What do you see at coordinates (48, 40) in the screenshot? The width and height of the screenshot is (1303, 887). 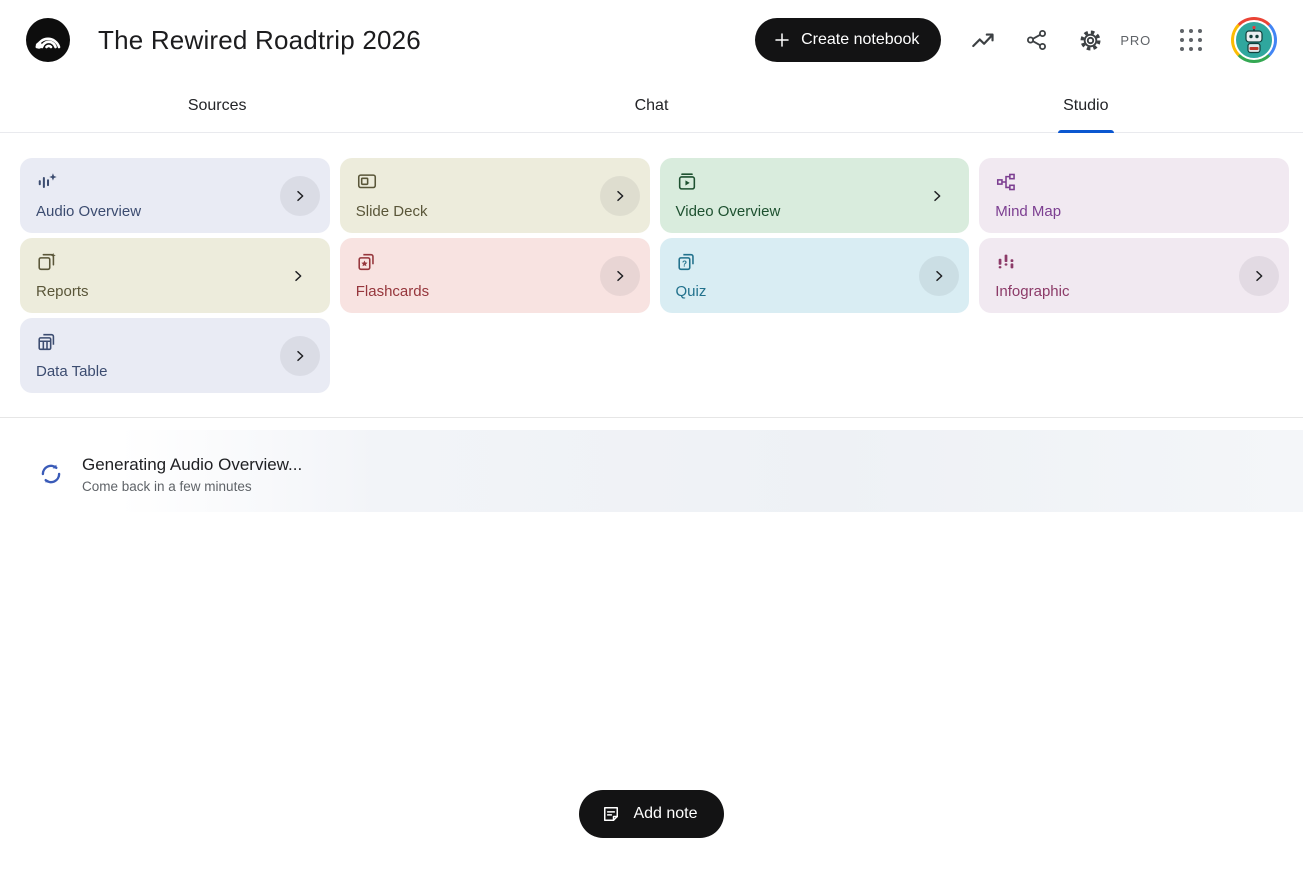 I see `notebooklm-logo` at bounding box center [48, 40].